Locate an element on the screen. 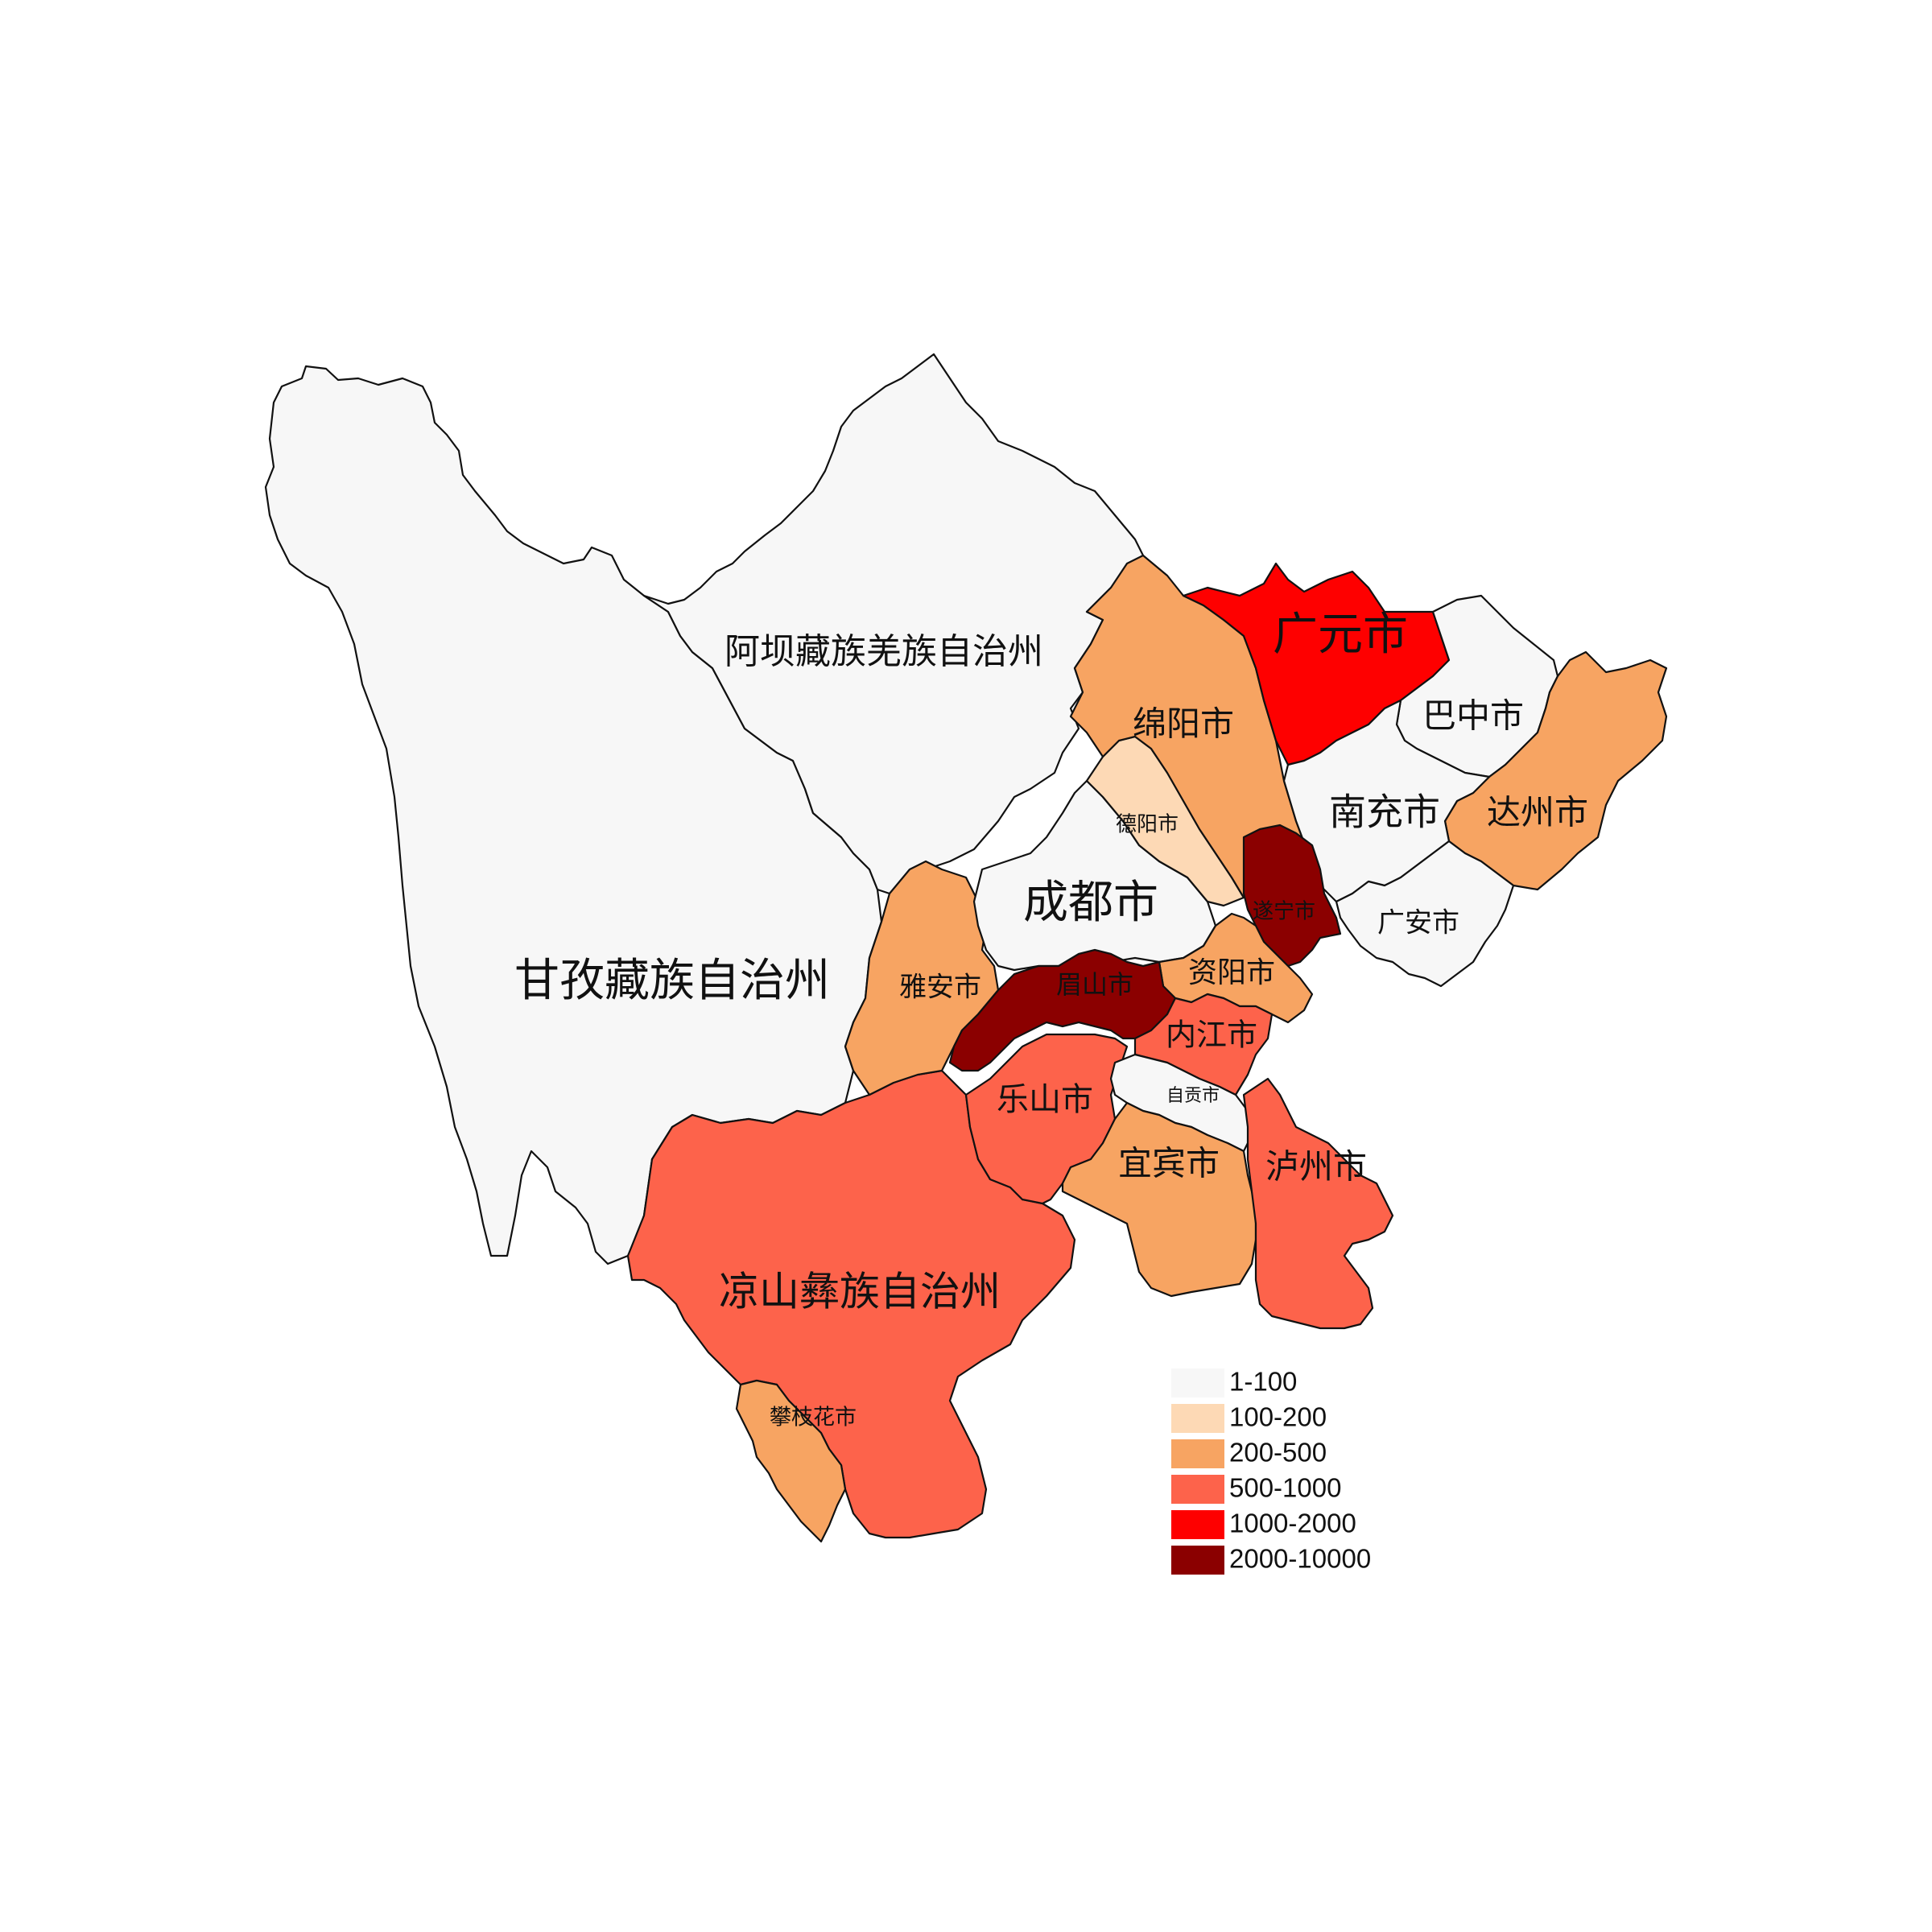 The width and height of the screenshot is (1932, 1932). label-suining: 遂宁市 is located at coordinates (1284, 912).